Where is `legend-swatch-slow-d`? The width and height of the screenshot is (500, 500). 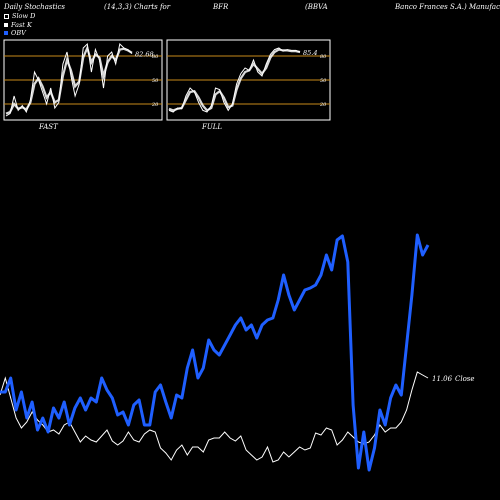
legend-swatch-slow-d is located at coordinates (6, 16).